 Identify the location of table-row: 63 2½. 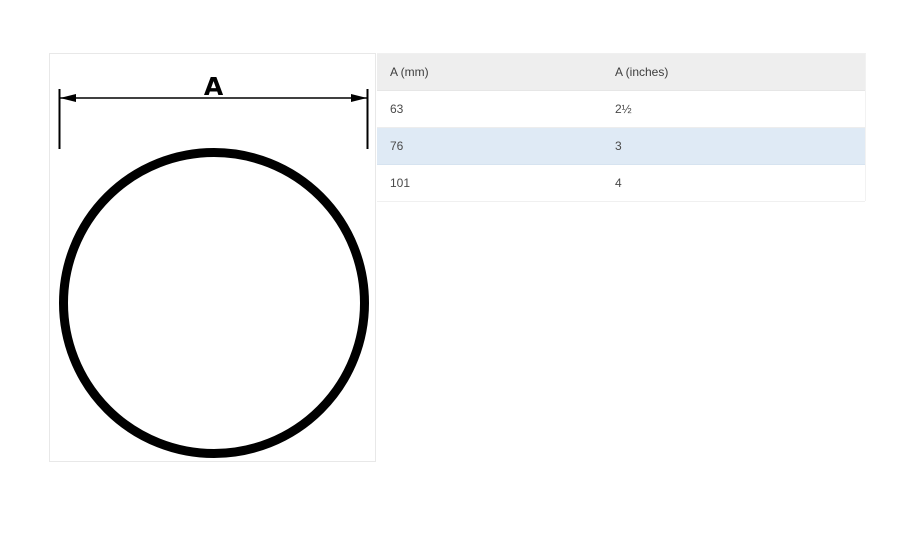
(621, 109).